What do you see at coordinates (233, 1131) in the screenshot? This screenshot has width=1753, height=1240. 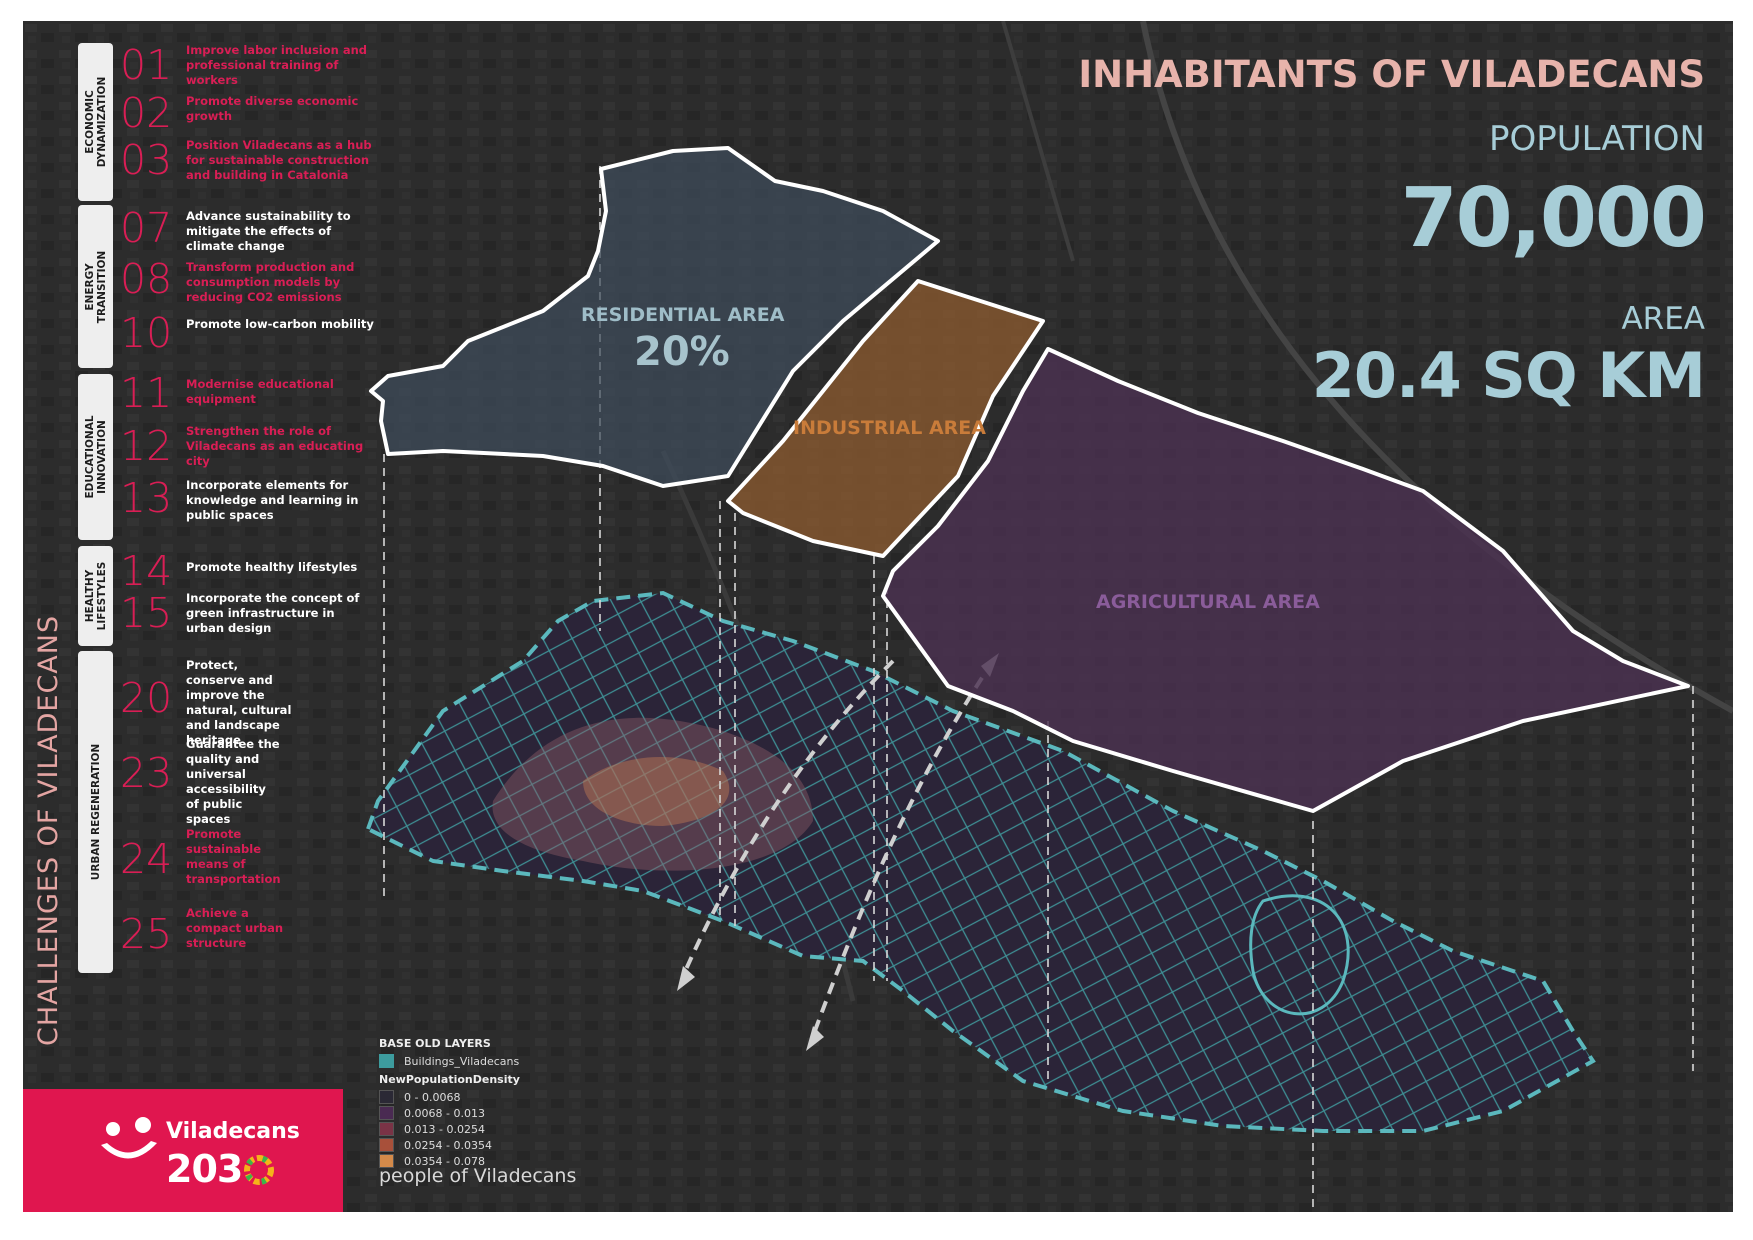 I see `logo-name: Viladecans` at bounding box center [233, 1131].